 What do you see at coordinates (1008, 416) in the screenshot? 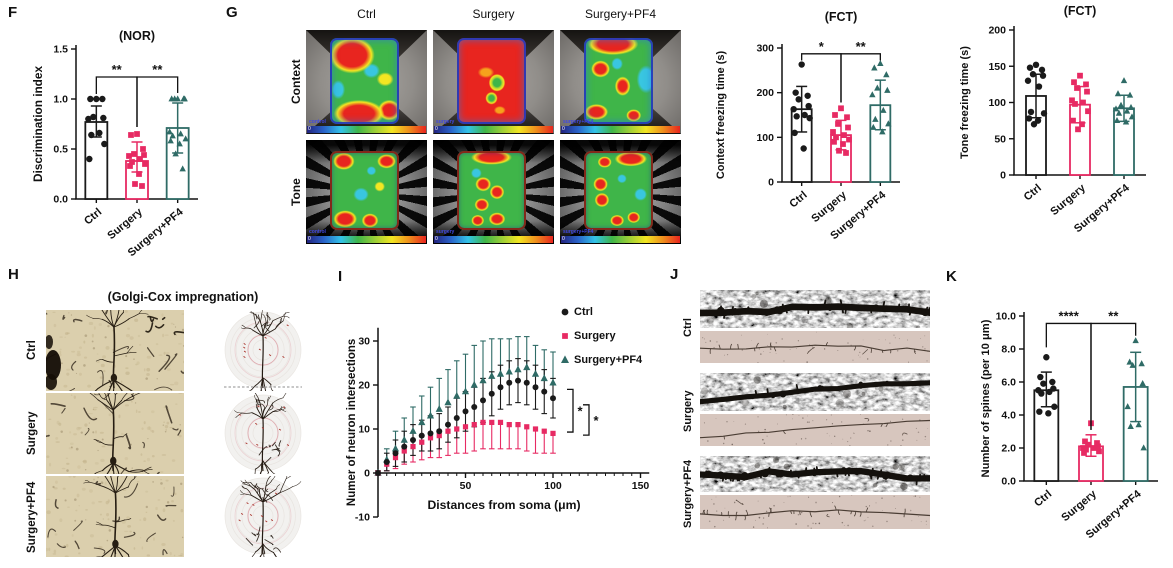
I see `svg-text: 4.0` at bounding box center [1008, 416].